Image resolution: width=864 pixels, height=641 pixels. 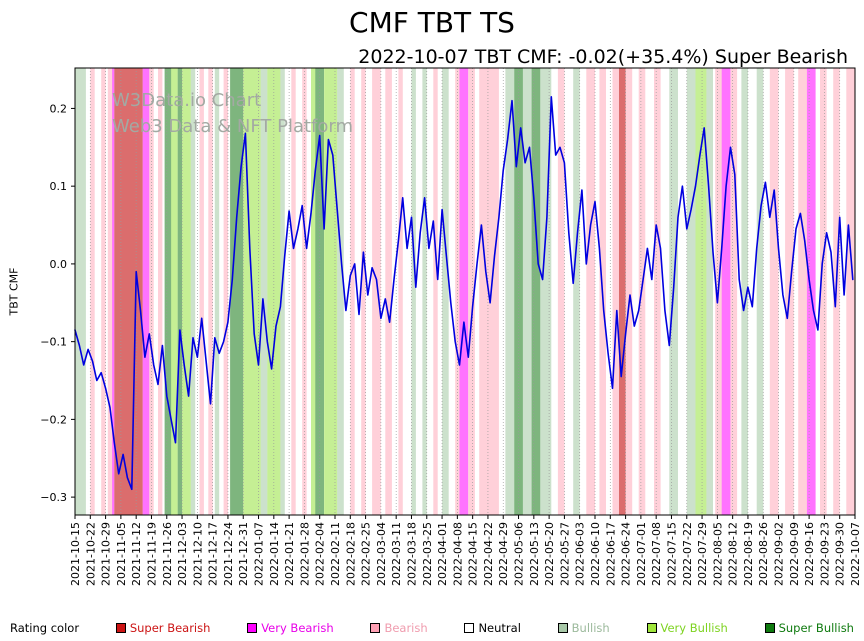 What do you see at coordinates (855, 554) in the screenshot?
I see `x-tick-label: 2022-10-07` at bounding box center [855, 554].